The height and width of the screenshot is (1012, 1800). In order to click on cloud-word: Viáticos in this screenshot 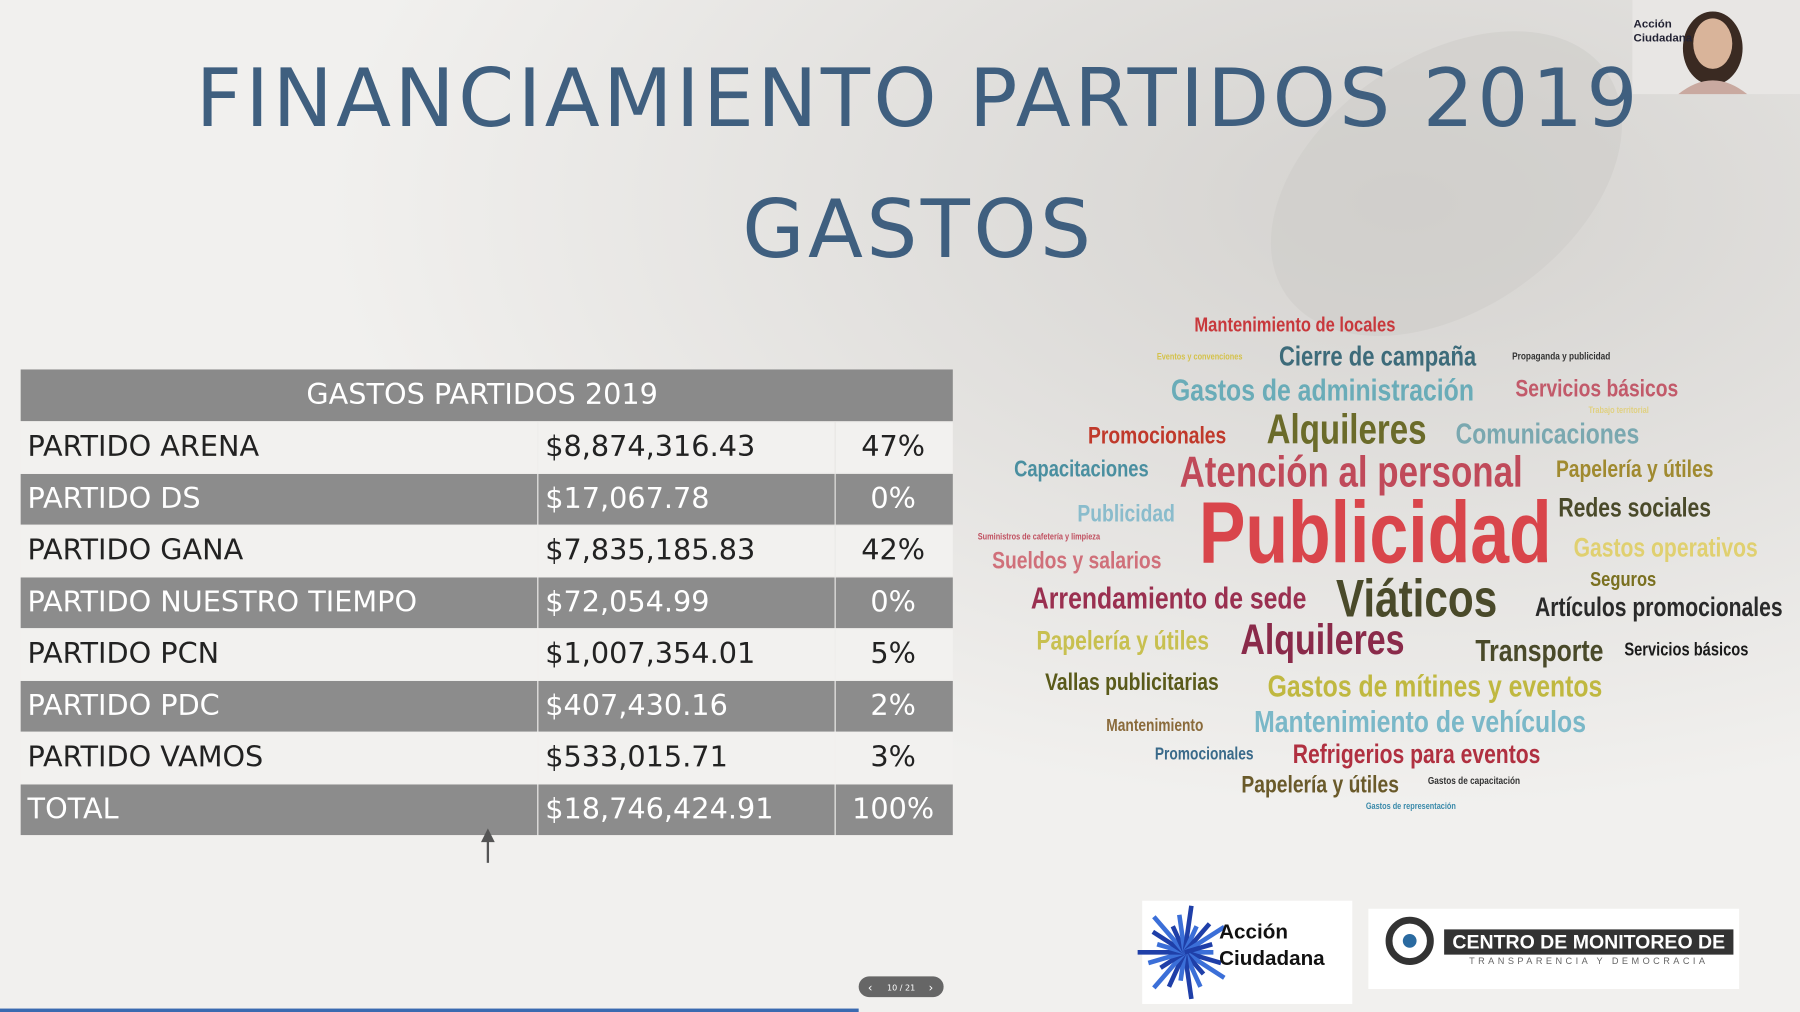, I will do `click(1416, 599)`.